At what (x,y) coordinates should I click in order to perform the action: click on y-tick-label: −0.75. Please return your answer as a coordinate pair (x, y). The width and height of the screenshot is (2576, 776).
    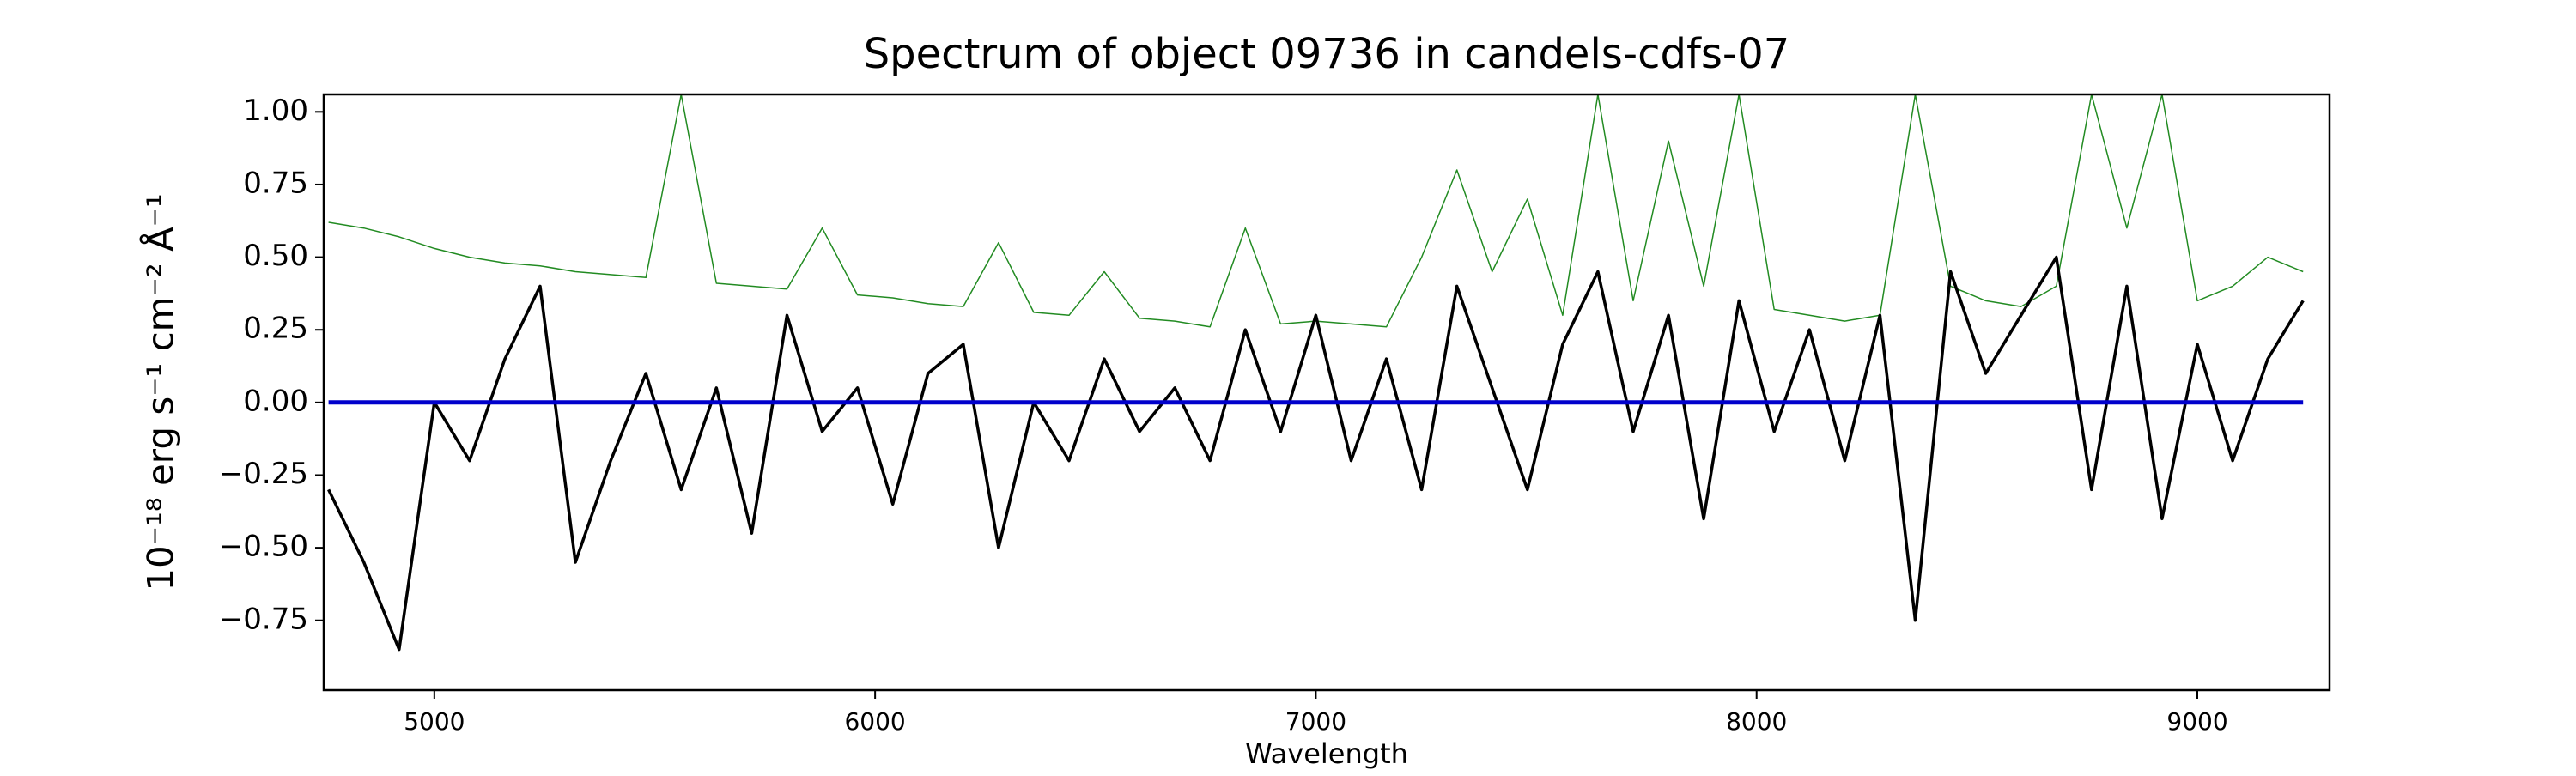
    Looking at the image, I should click on (263, 619).